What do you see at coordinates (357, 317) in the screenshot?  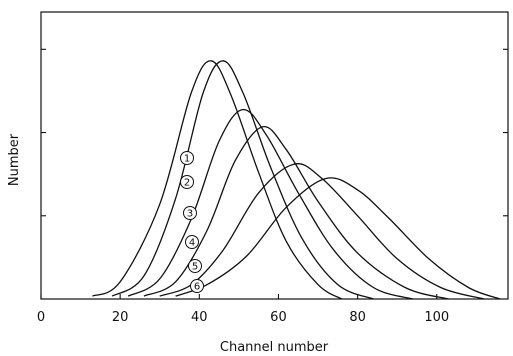 I see `x-tick-label: 80` at bounding box center [357, 317].